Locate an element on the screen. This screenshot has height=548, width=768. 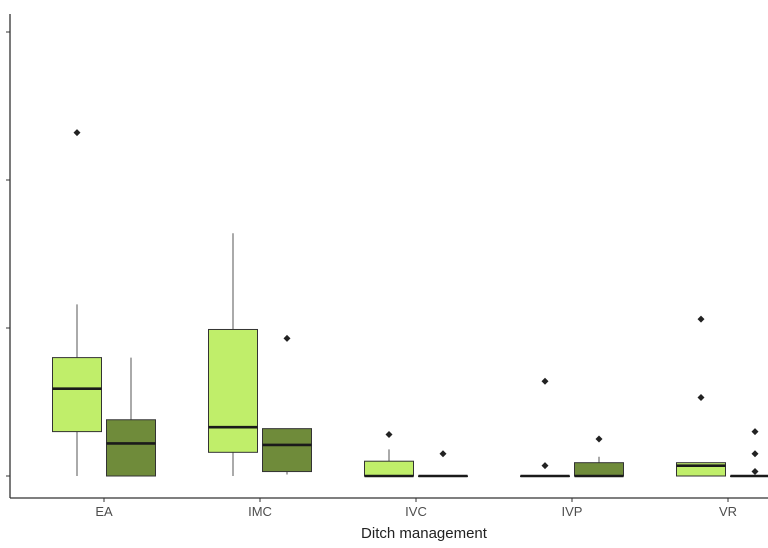
box-EA-dark is located at coordinates (131, 417).